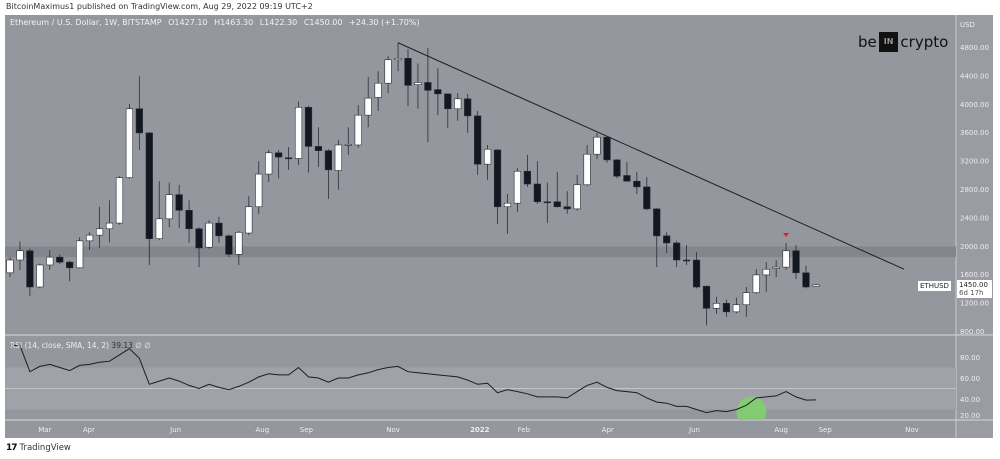 This screenshot has width=1000, height=459. What do you see at coordinates (86, 22) in the screenshot?
I see `symbol-title: Ethereum / U.S. Dollar, 1W, BITSTAMP` at bounding box center [86, 22].